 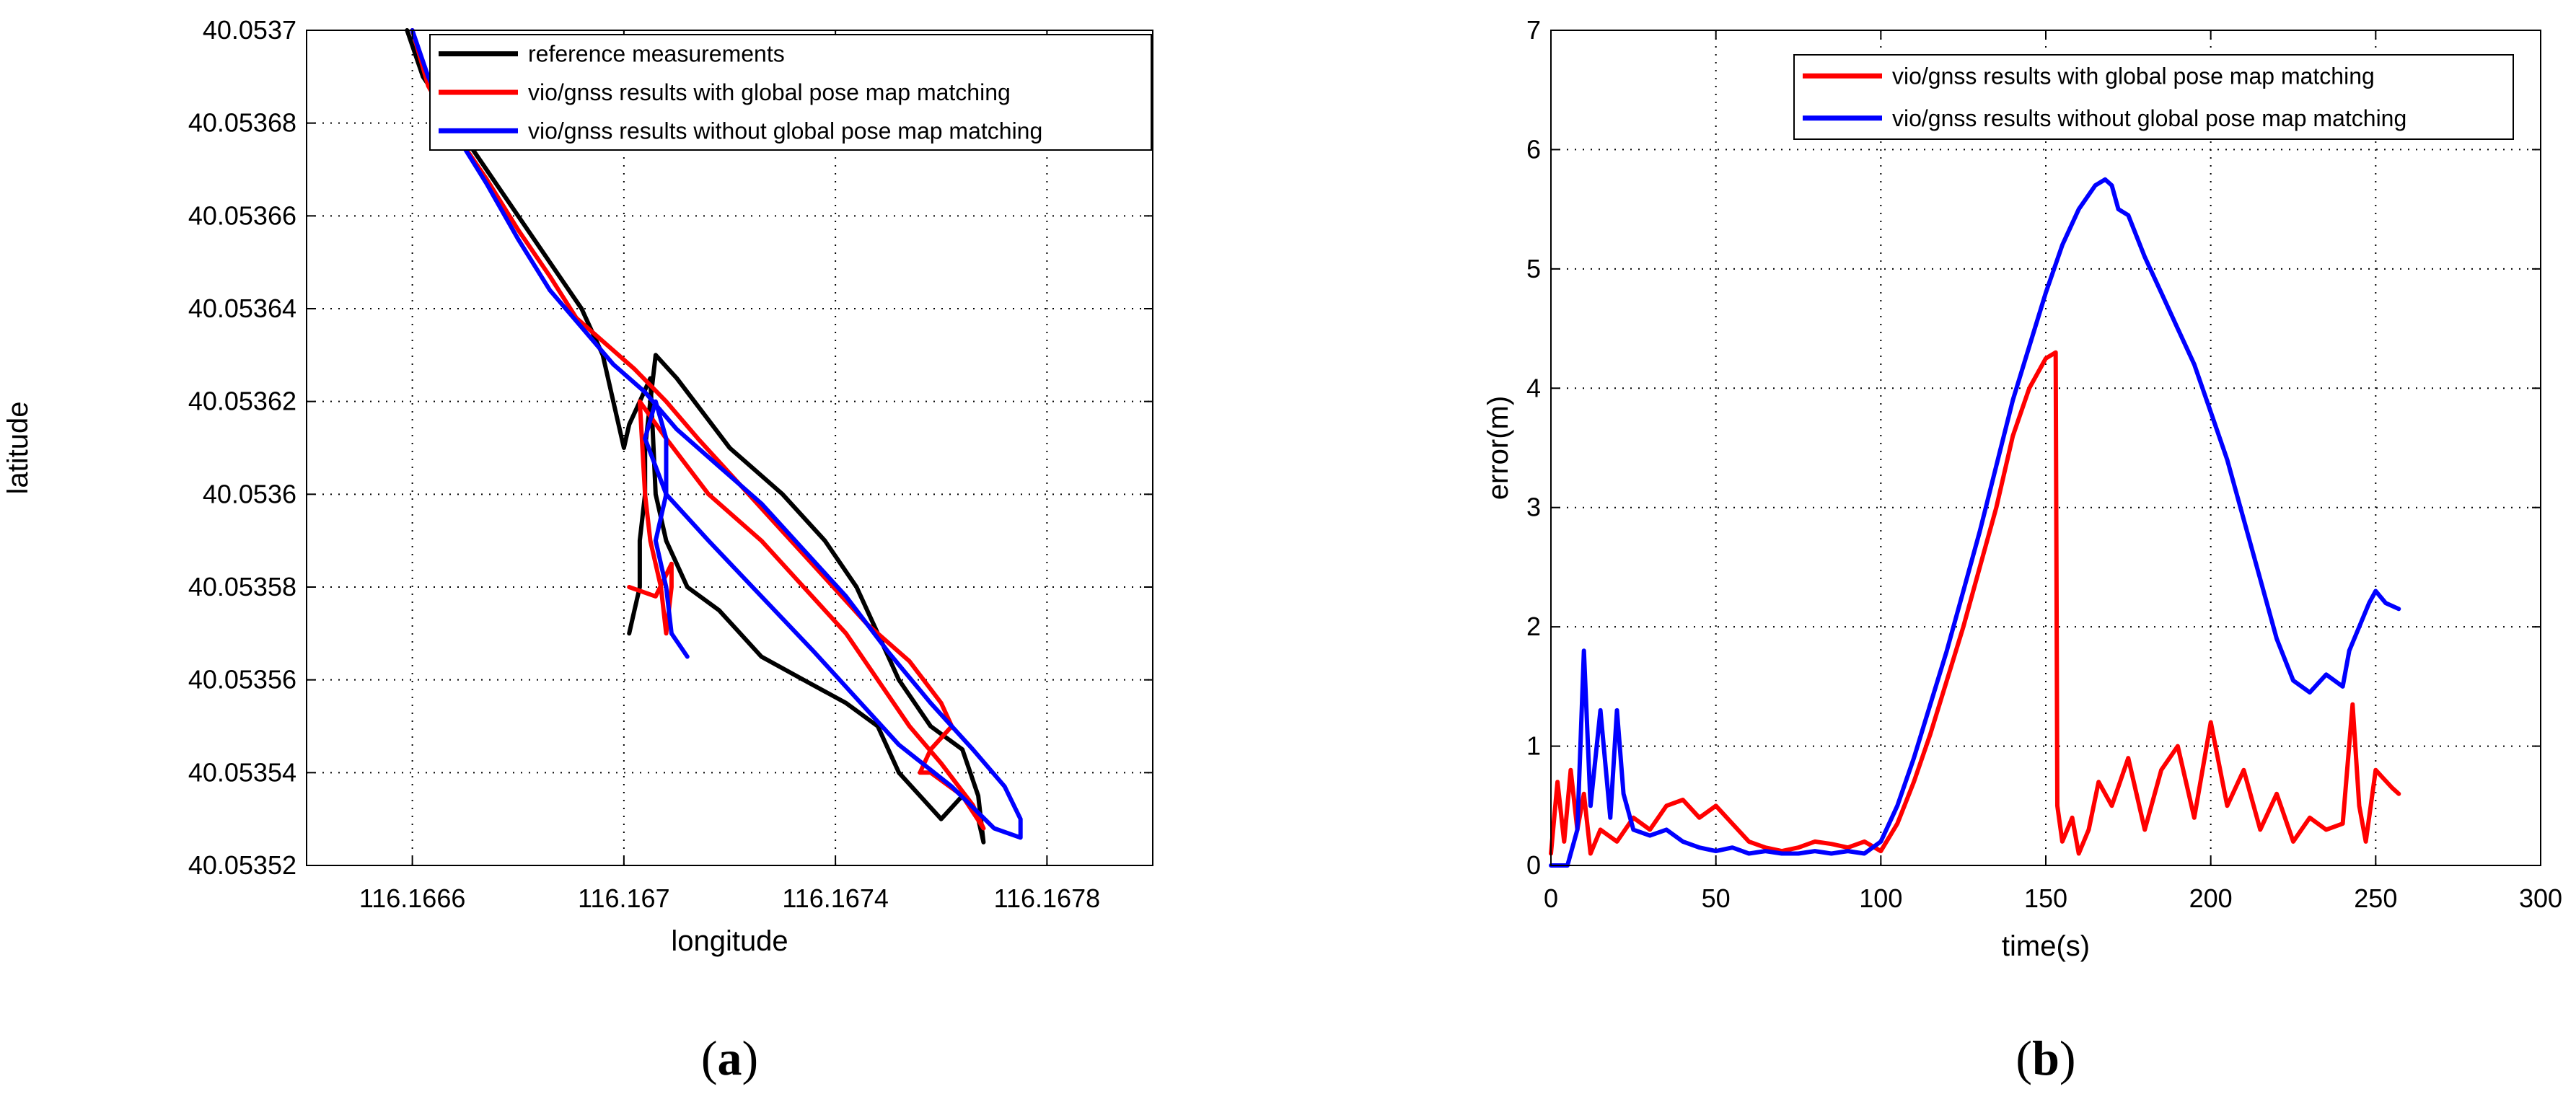 What do you see at coordinates (835, 898) in the screenshot?
I see `x-tick-label: 116.1674` at bounding box center [835, 898].